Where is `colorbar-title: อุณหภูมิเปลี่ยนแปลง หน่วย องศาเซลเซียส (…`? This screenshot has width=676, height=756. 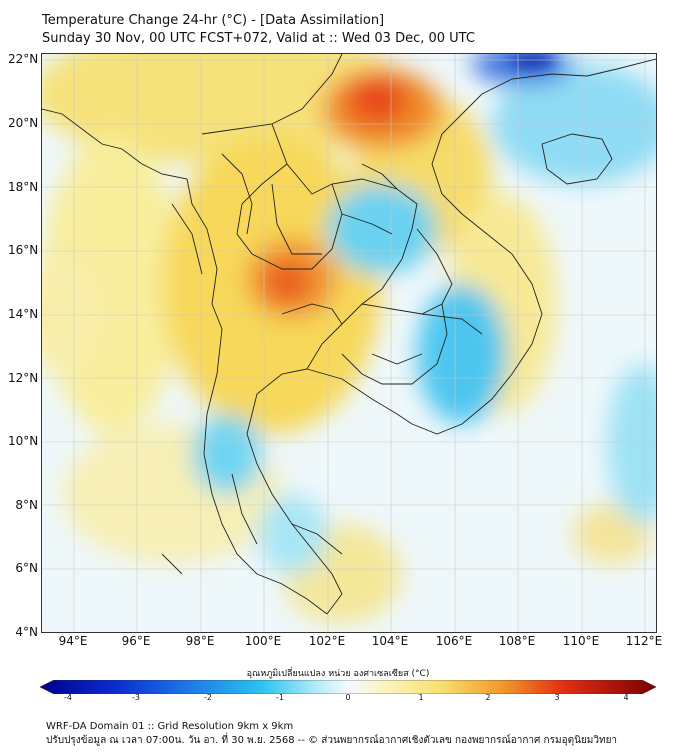
colorbar-title: อุณหภูมิเปลี่ยนแปลง หน่วย องศาเซลเซียส (… is located at coordinates (338, 674).